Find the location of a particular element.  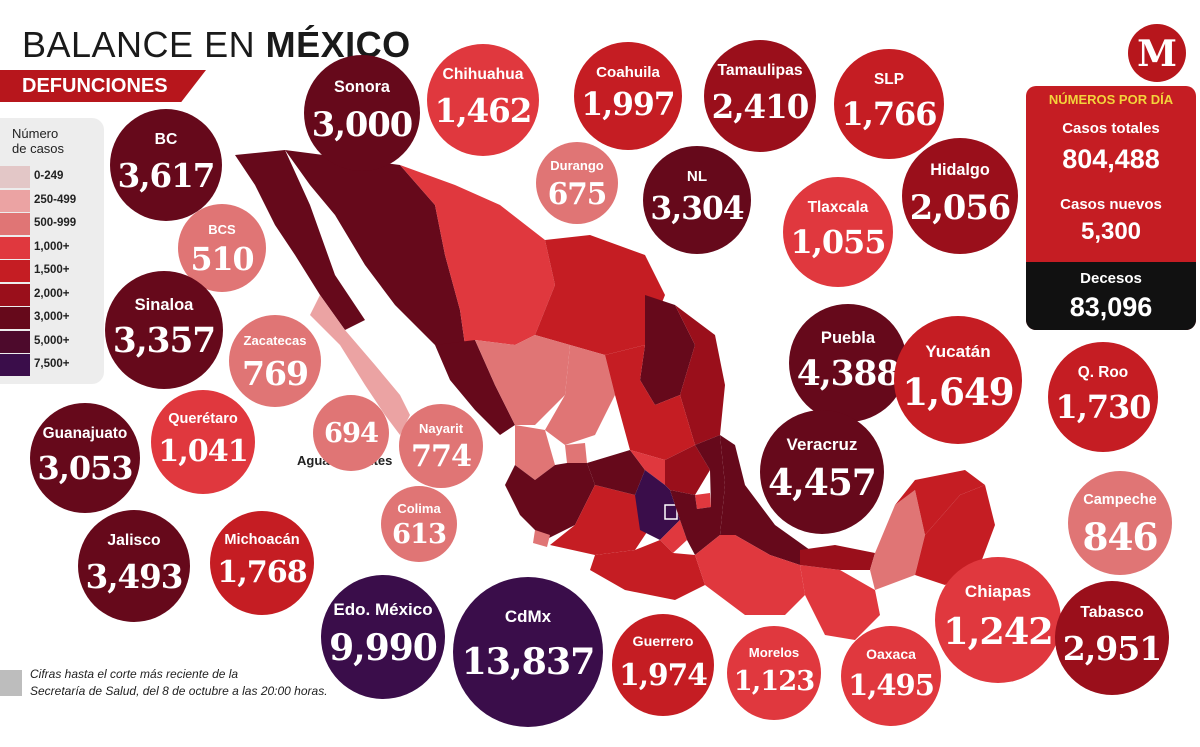

state-bubble: Jalisco 3,493 is located at coordinates (134, 566).